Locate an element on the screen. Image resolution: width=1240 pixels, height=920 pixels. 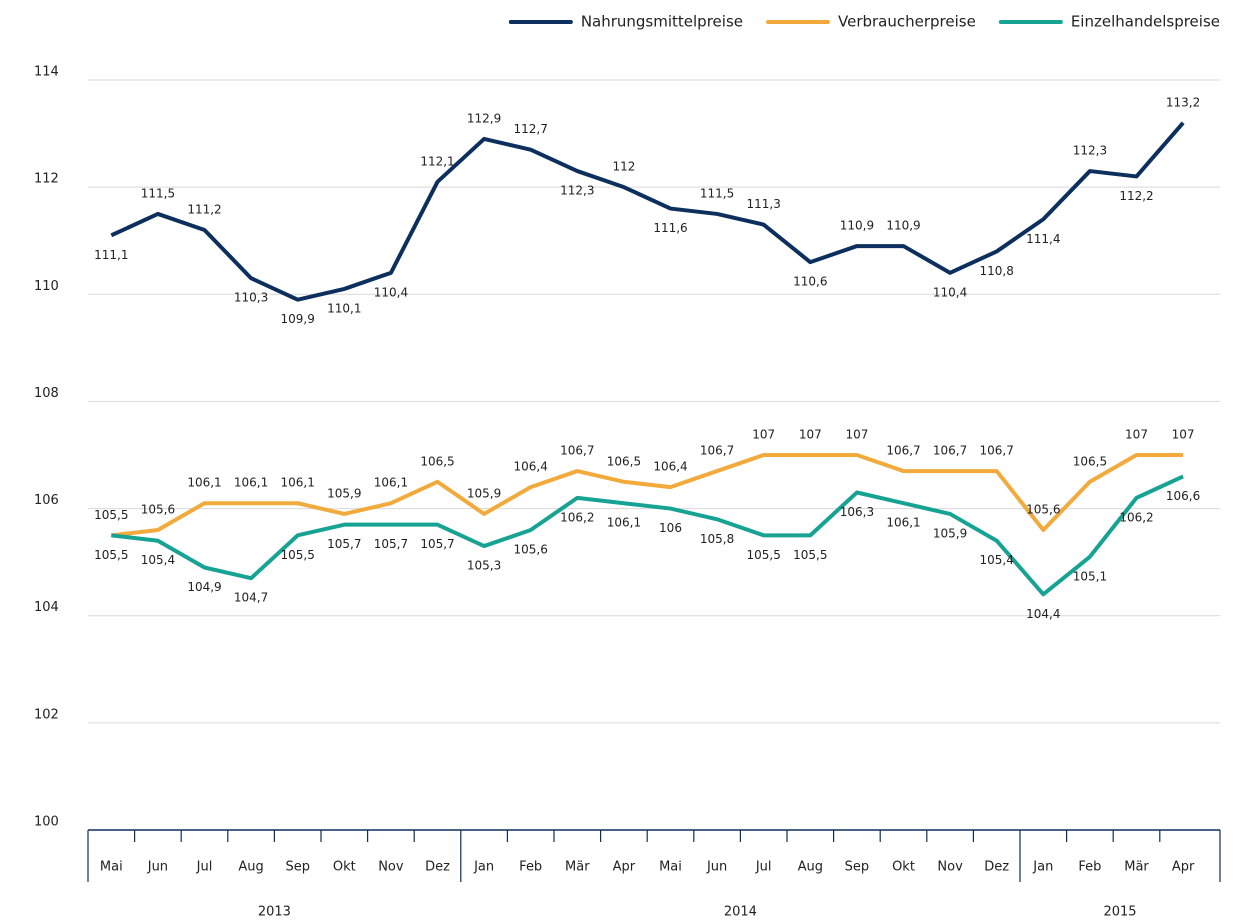
y-tick-label: 106 is located at coordinates (46, 500).